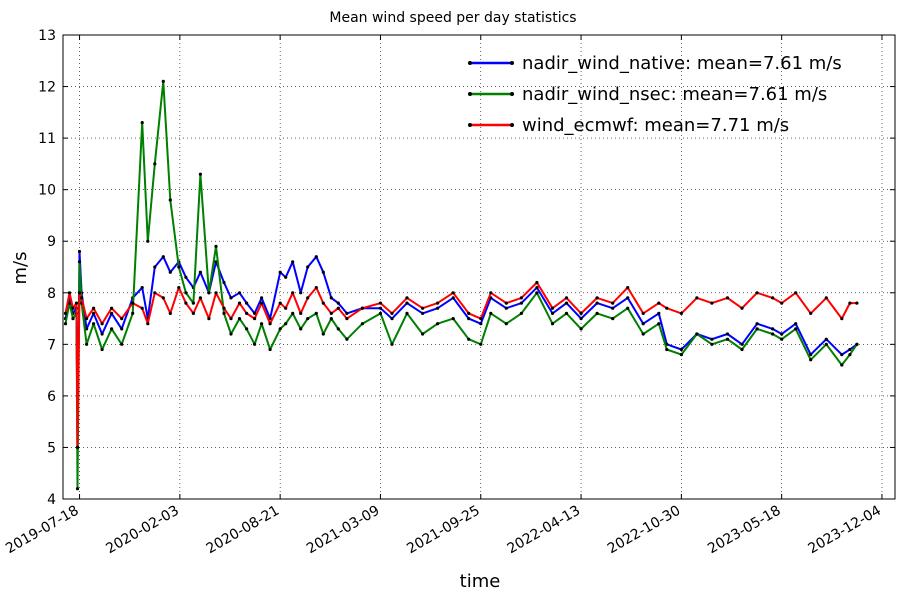 The width and height of the screenshot is (907, 602). Describe the element at coordinates (51, 500) in the screenshot. I see `y-tick-label: 4` at that location.